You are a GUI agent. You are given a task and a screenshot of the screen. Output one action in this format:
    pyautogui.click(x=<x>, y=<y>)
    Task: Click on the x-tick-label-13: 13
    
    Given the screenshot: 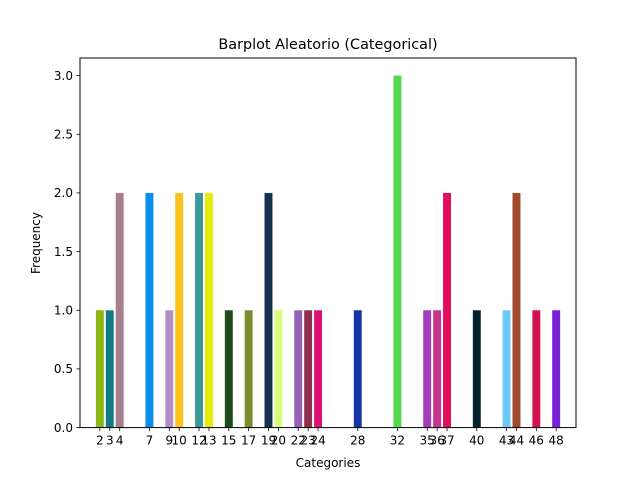 What is the action you would take?
    pyautogui.click(x=208, y=441)
    